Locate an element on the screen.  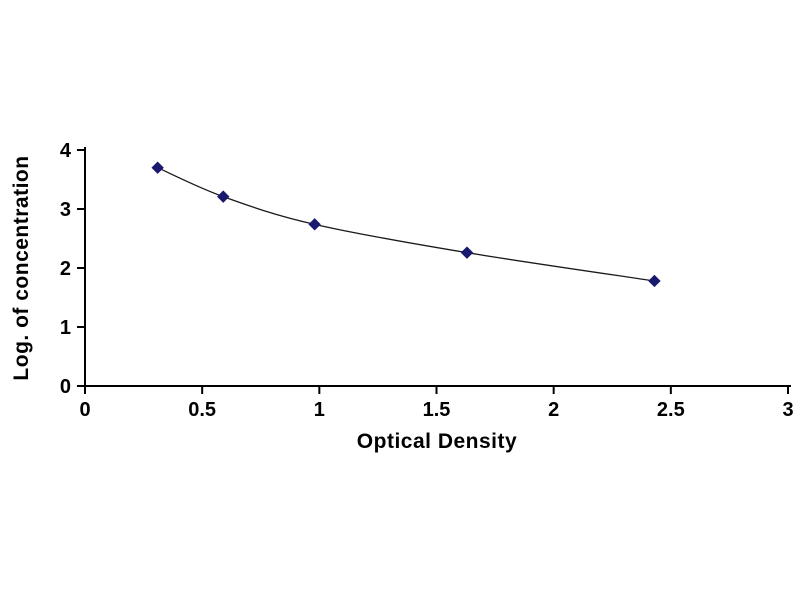
x-tick-label: 0.5 is located at coordinates (202, 410).